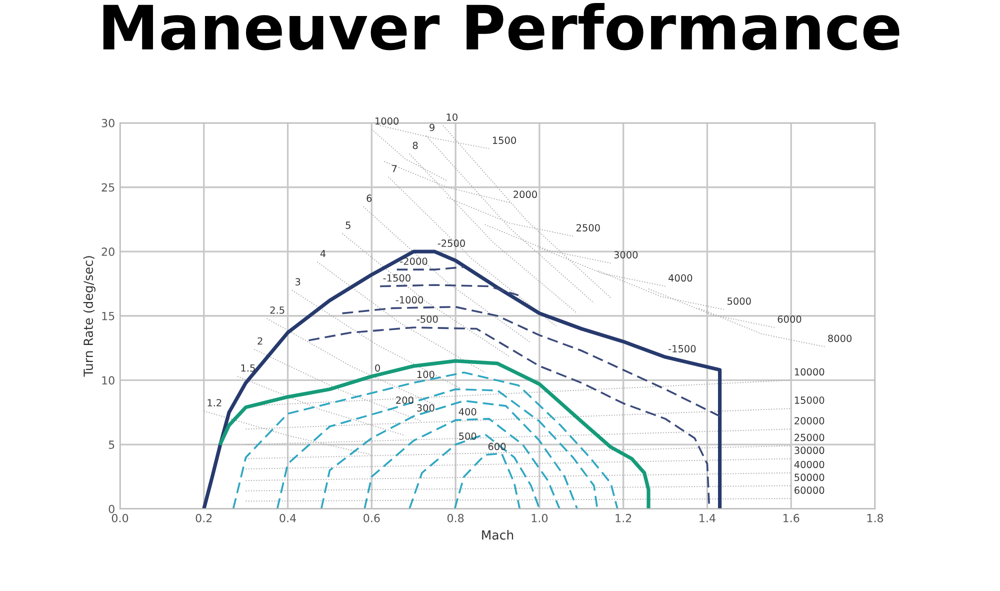 The width and height of the screenshot is (1000, 591). Describe the element at coordinates (680, 278) in the screenshot. I see `annotation: 4000` at that location.